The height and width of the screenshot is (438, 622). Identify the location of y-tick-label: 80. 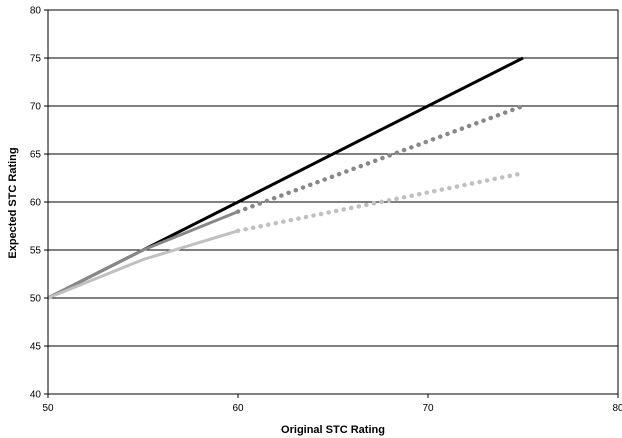
(36, 11).